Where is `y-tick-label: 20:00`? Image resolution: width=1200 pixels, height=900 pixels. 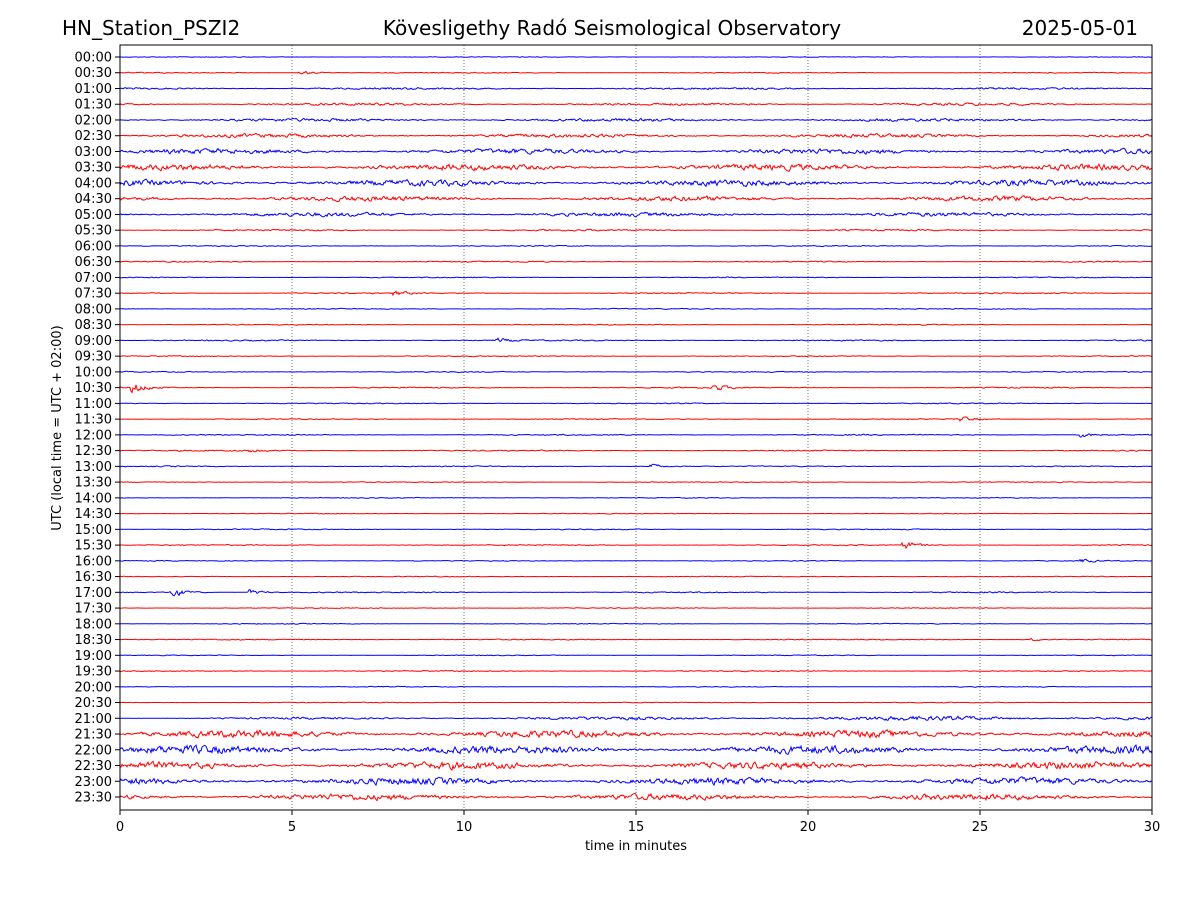
y-tick-label: 20:00 is located at coordinates (93, 687).